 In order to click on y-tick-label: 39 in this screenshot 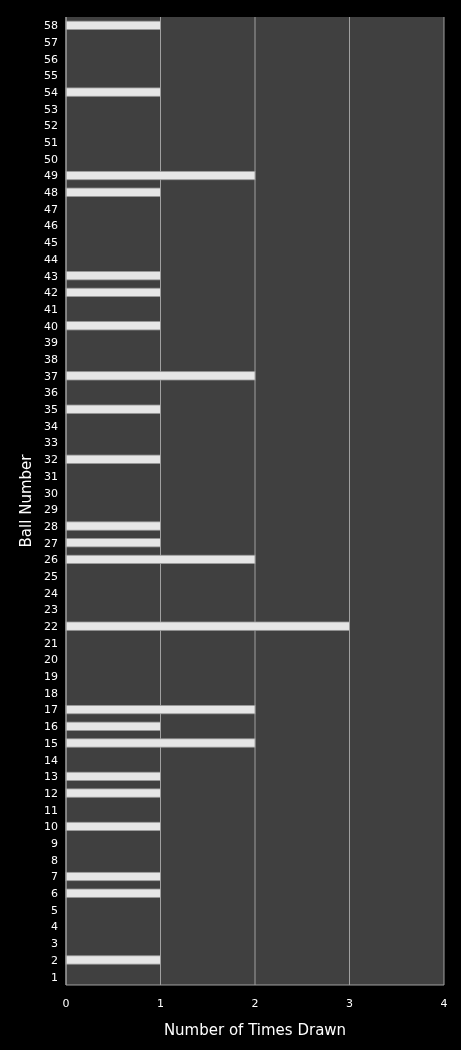, I will do `click(51, 343)`.